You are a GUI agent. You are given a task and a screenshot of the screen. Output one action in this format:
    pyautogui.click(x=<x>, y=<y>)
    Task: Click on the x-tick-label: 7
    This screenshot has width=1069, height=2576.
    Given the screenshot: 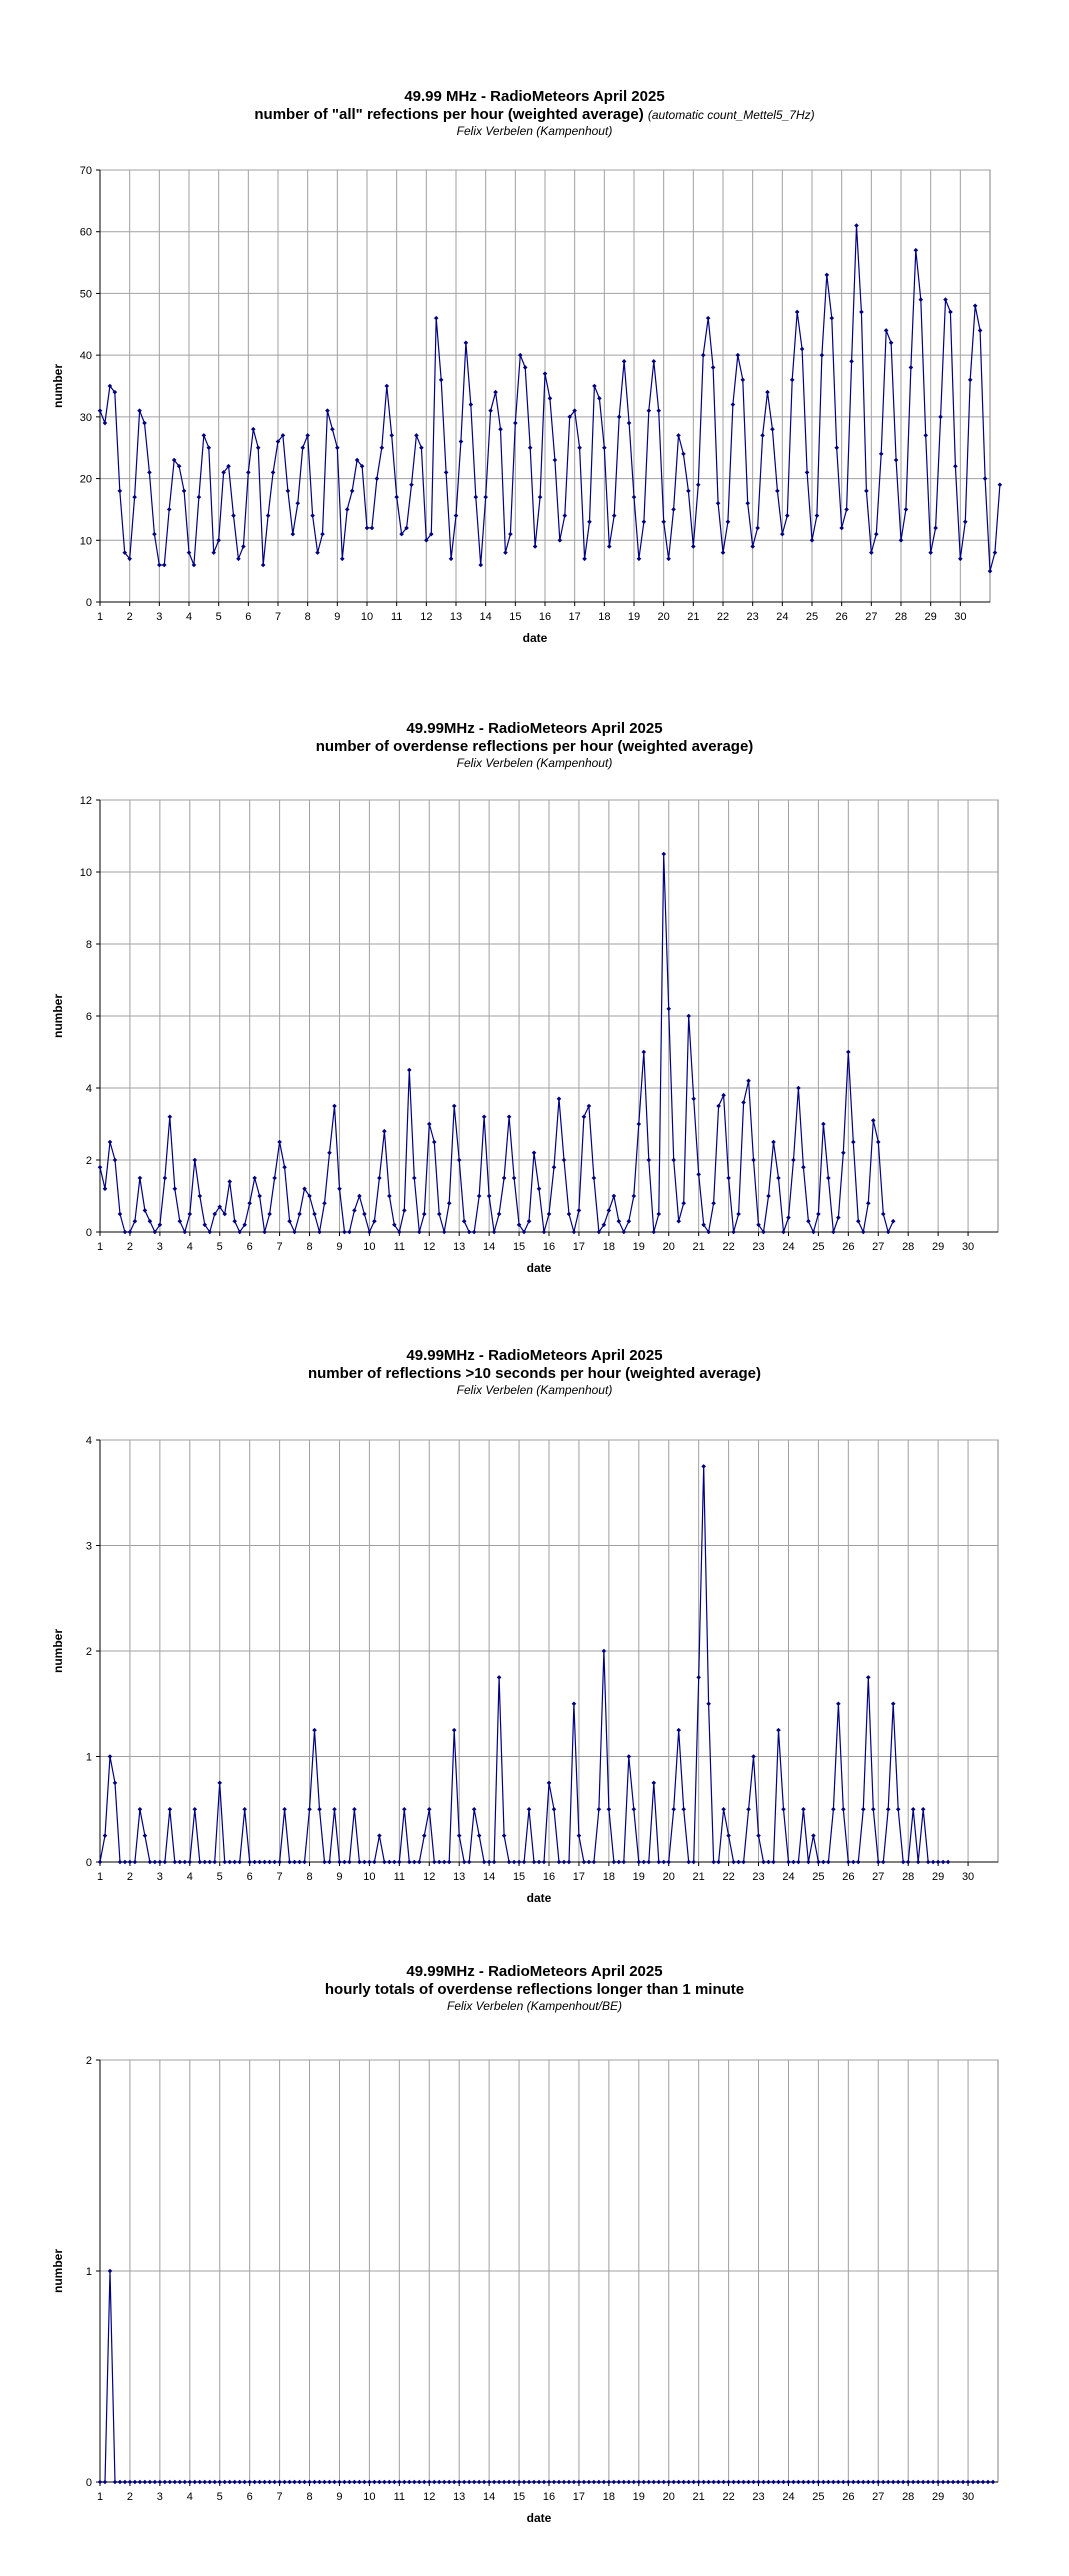 What is the action you would take?
    pyautogui.click(x=280, y=2497)
    